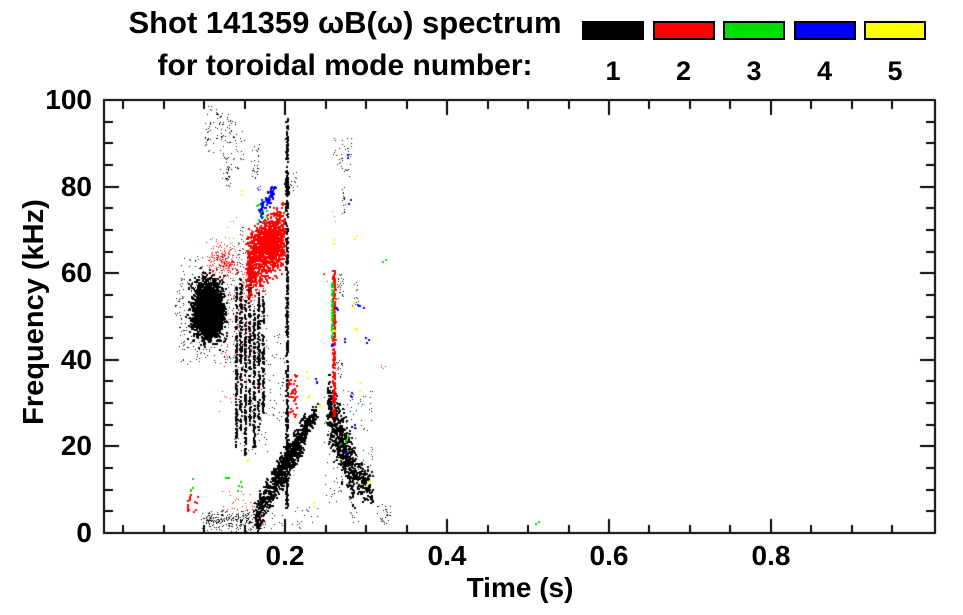  What do you see at coordinates (76, 359) in the screenshot?
I see `y-tick-label: 40` at bounding box center [76, 359].